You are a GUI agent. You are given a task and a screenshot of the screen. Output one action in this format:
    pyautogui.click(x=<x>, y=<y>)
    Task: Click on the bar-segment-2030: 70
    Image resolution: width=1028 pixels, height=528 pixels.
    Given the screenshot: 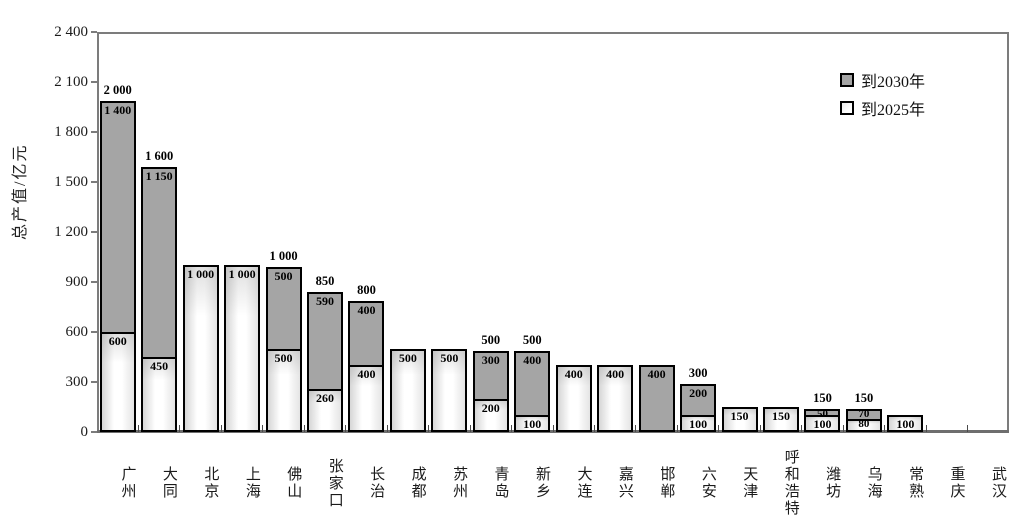 What is the action you would take?
    pyautogui.click(x=863, y=414)
    